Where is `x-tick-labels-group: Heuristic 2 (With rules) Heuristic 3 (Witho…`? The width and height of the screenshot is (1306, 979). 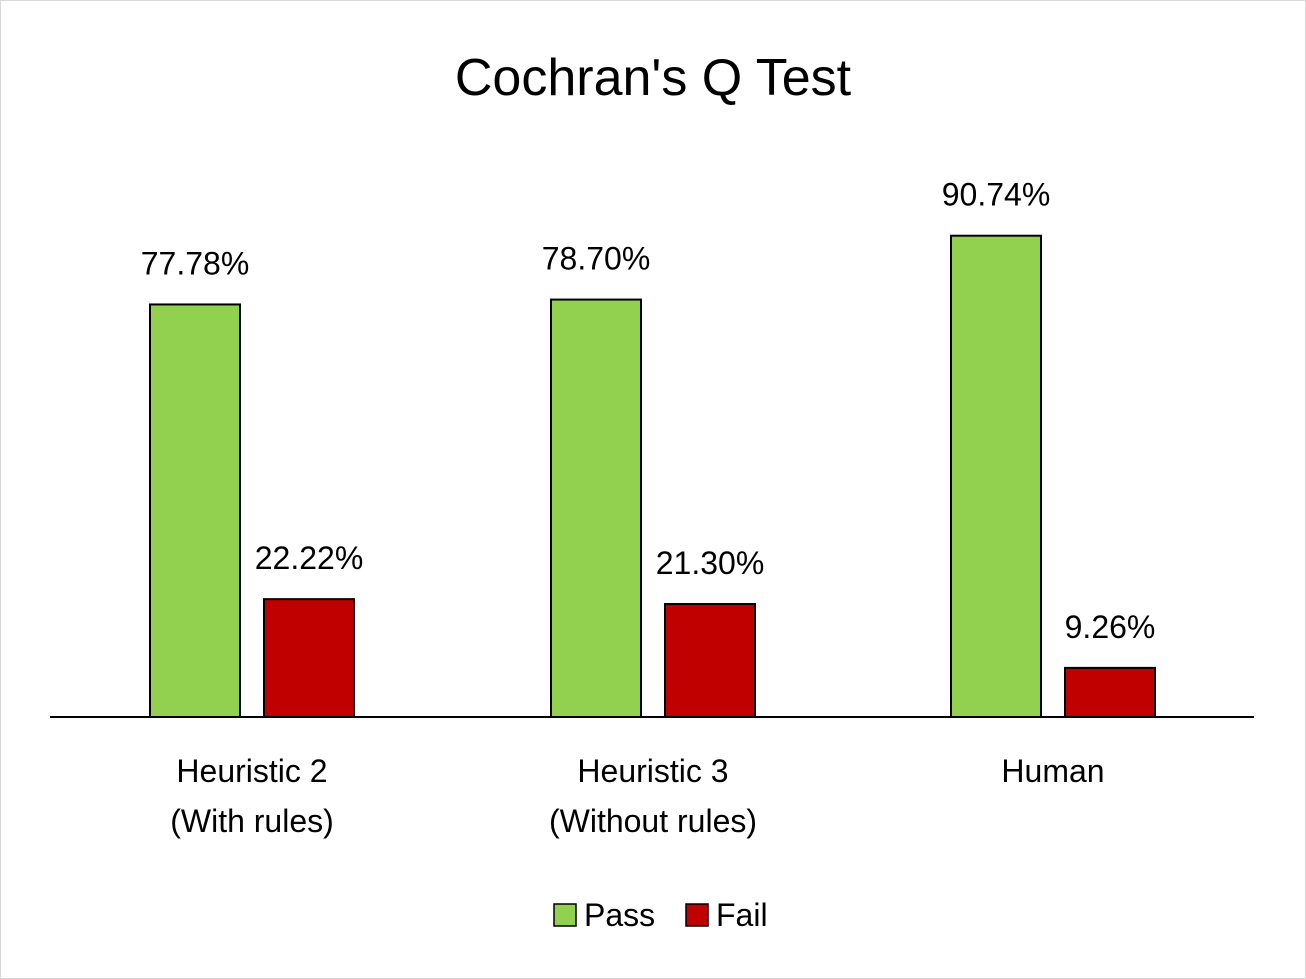
x-tick-labels-group: Heuristic 2 (With rules) Heuristic 3 (Witho… is located at coordinates (637, 796).